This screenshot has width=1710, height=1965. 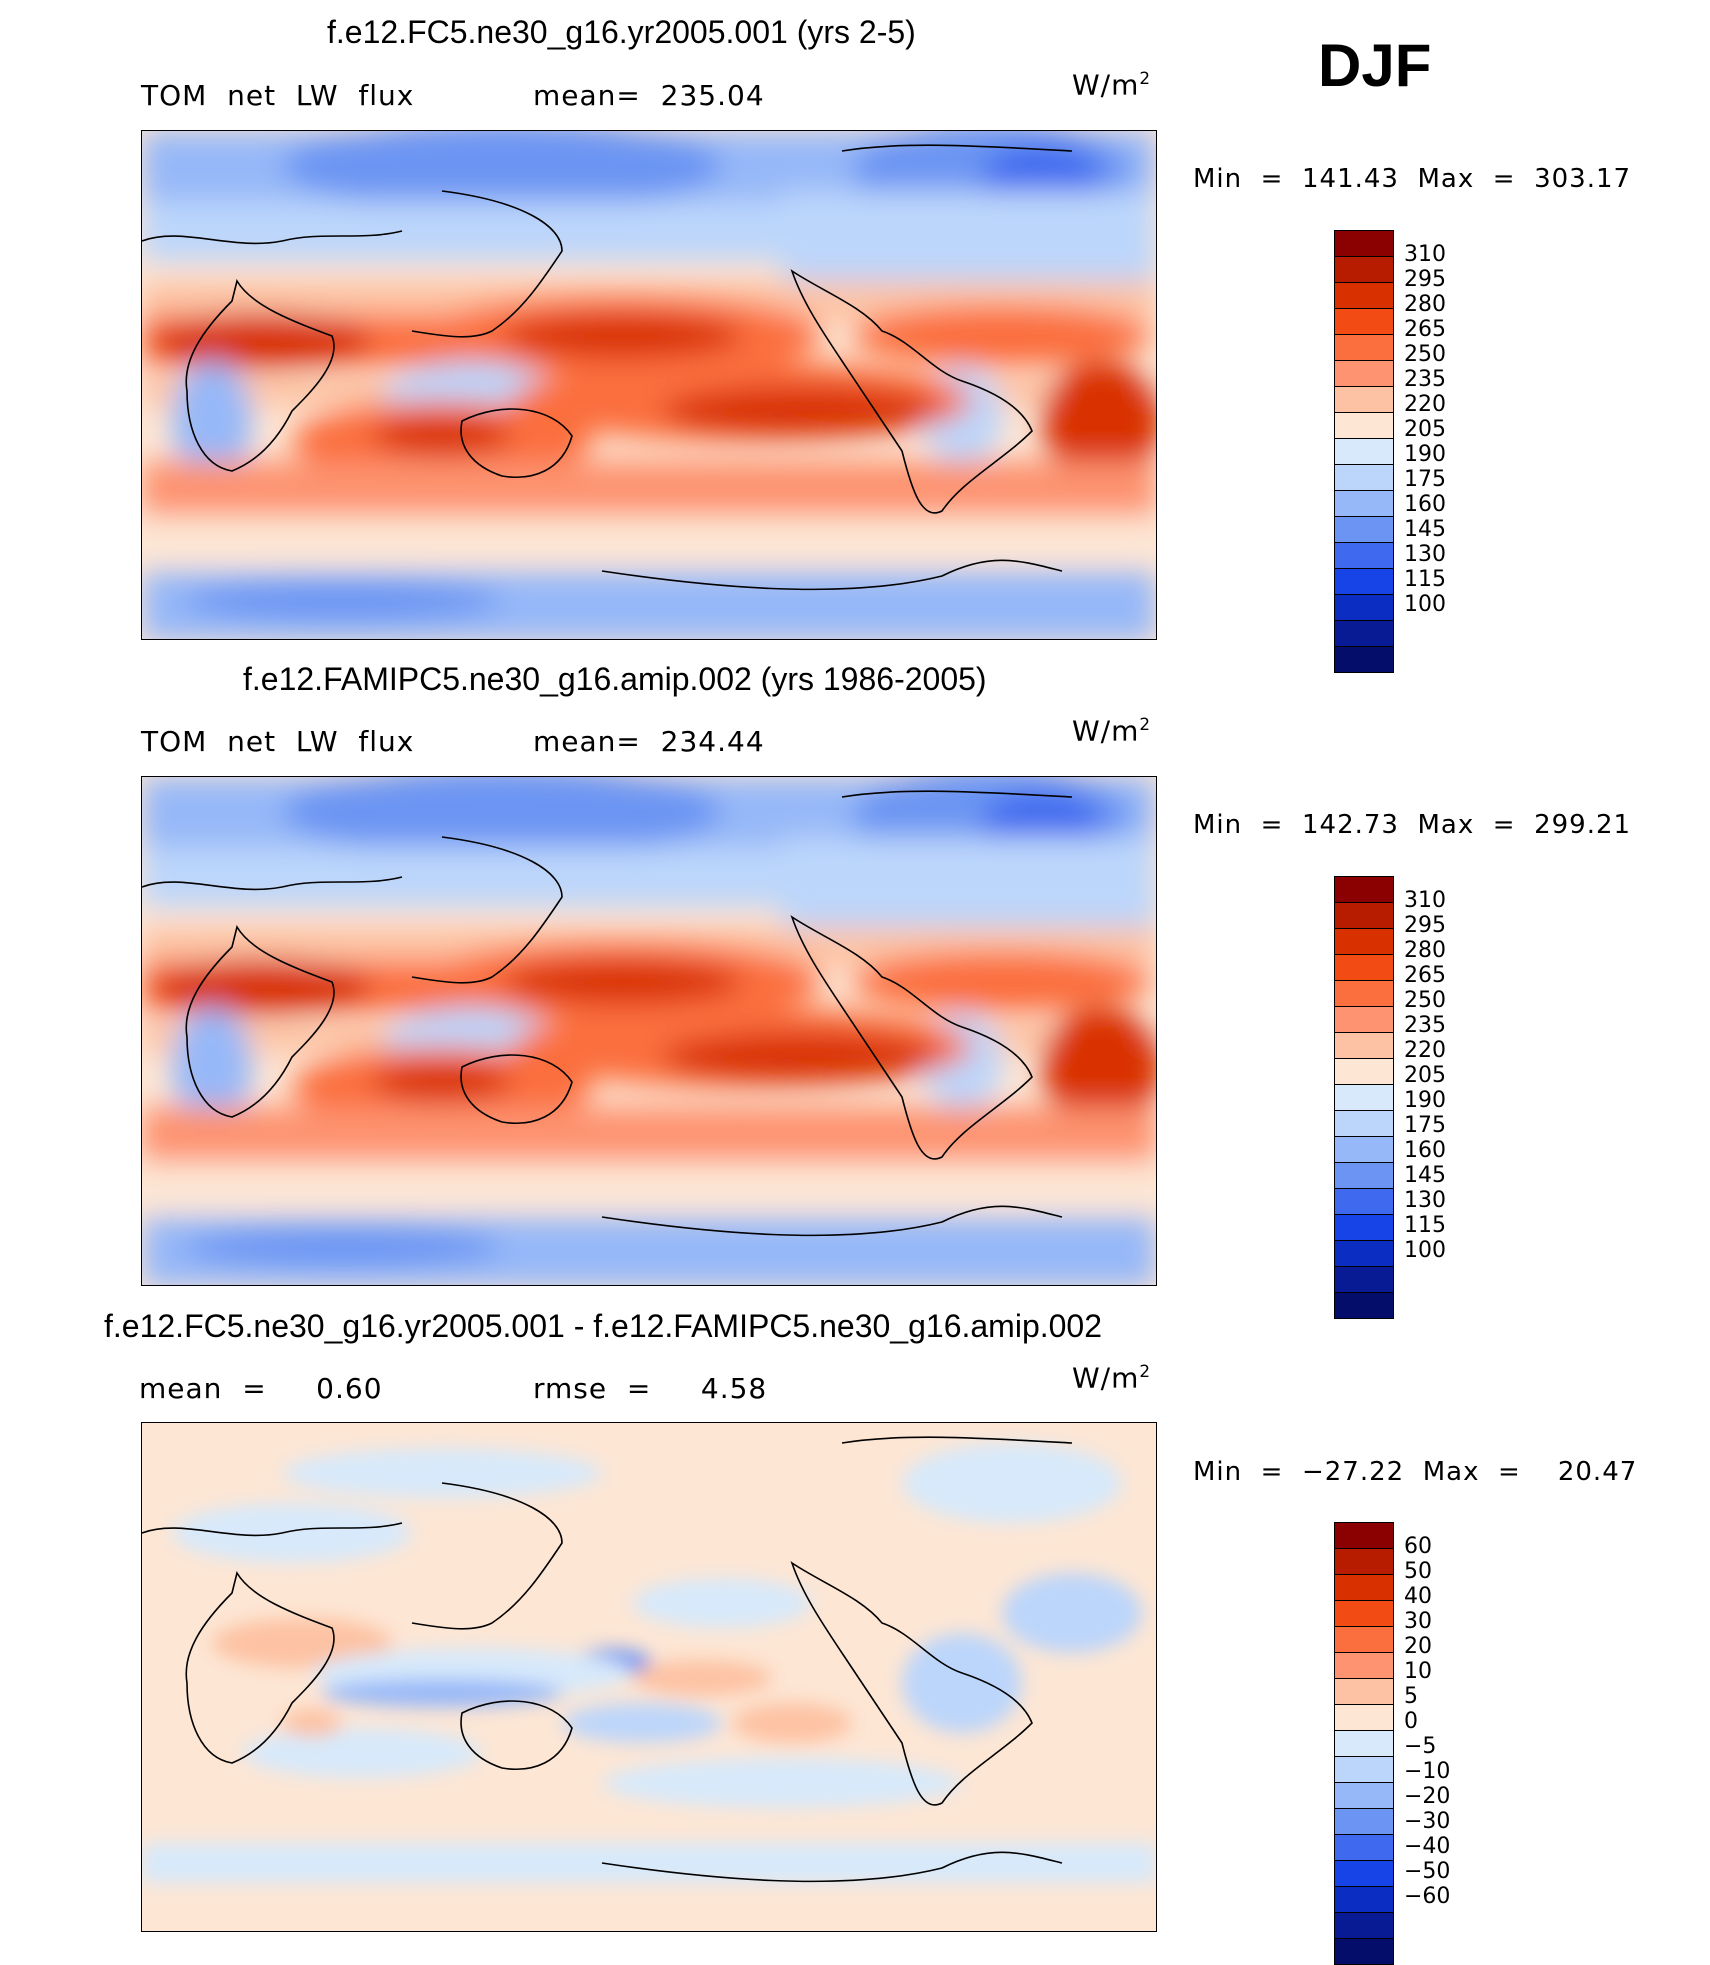 I want to click on panel-3-colorbar-tick-9: −10, so click(x=1427, y=1771).